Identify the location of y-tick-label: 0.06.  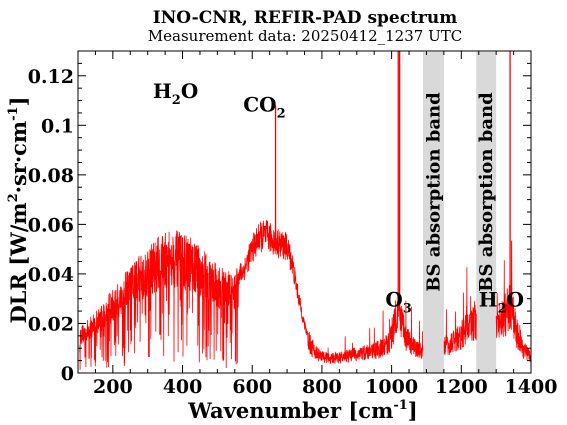
(51, 225).